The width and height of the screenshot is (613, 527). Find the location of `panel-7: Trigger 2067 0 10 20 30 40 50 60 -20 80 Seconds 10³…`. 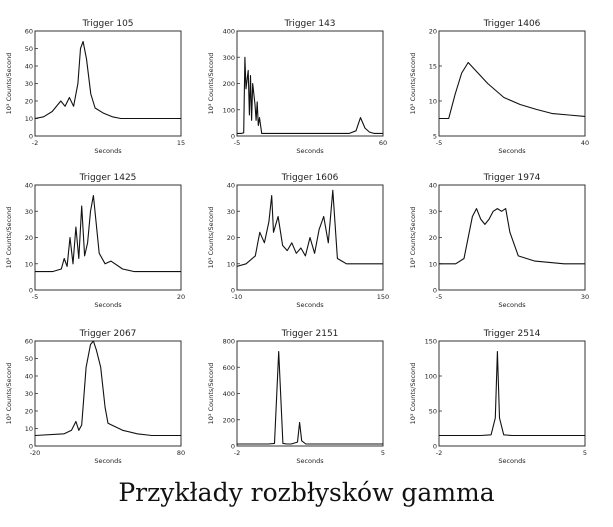

panel-7: Trigger 2067 0 10 20 30 40 50 60 -20 80 Seconds 10³… is located at coordinates (95, 397).